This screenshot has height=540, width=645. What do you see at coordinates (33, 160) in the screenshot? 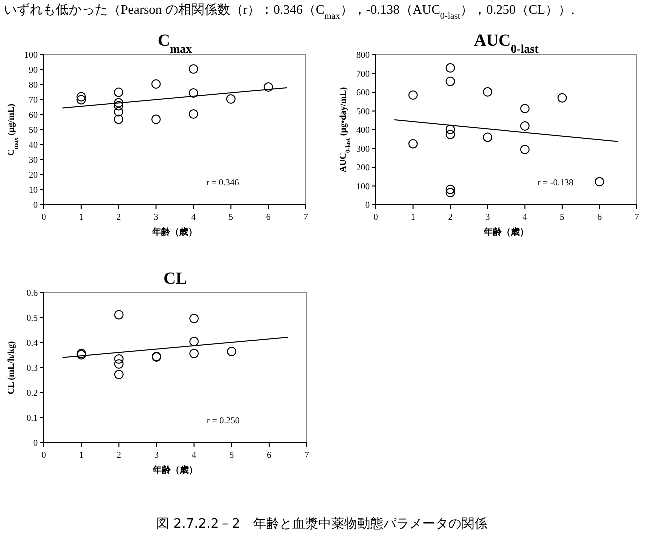
I see `y-tick-label: 30` at bounding box center [33, 160].